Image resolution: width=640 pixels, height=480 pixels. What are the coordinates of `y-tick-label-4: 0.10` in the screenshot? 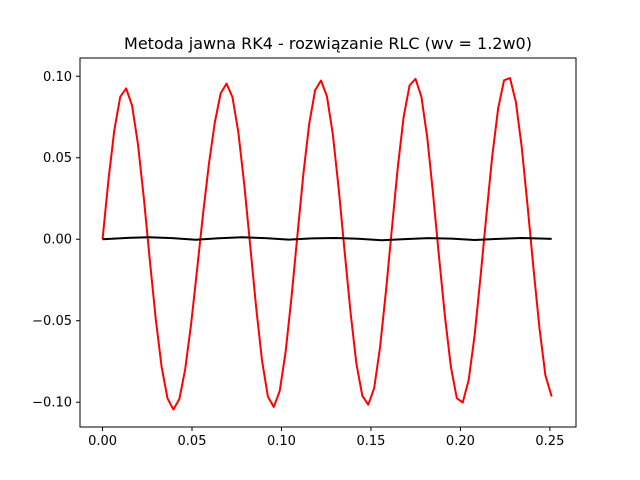 It's located at (57, 77).